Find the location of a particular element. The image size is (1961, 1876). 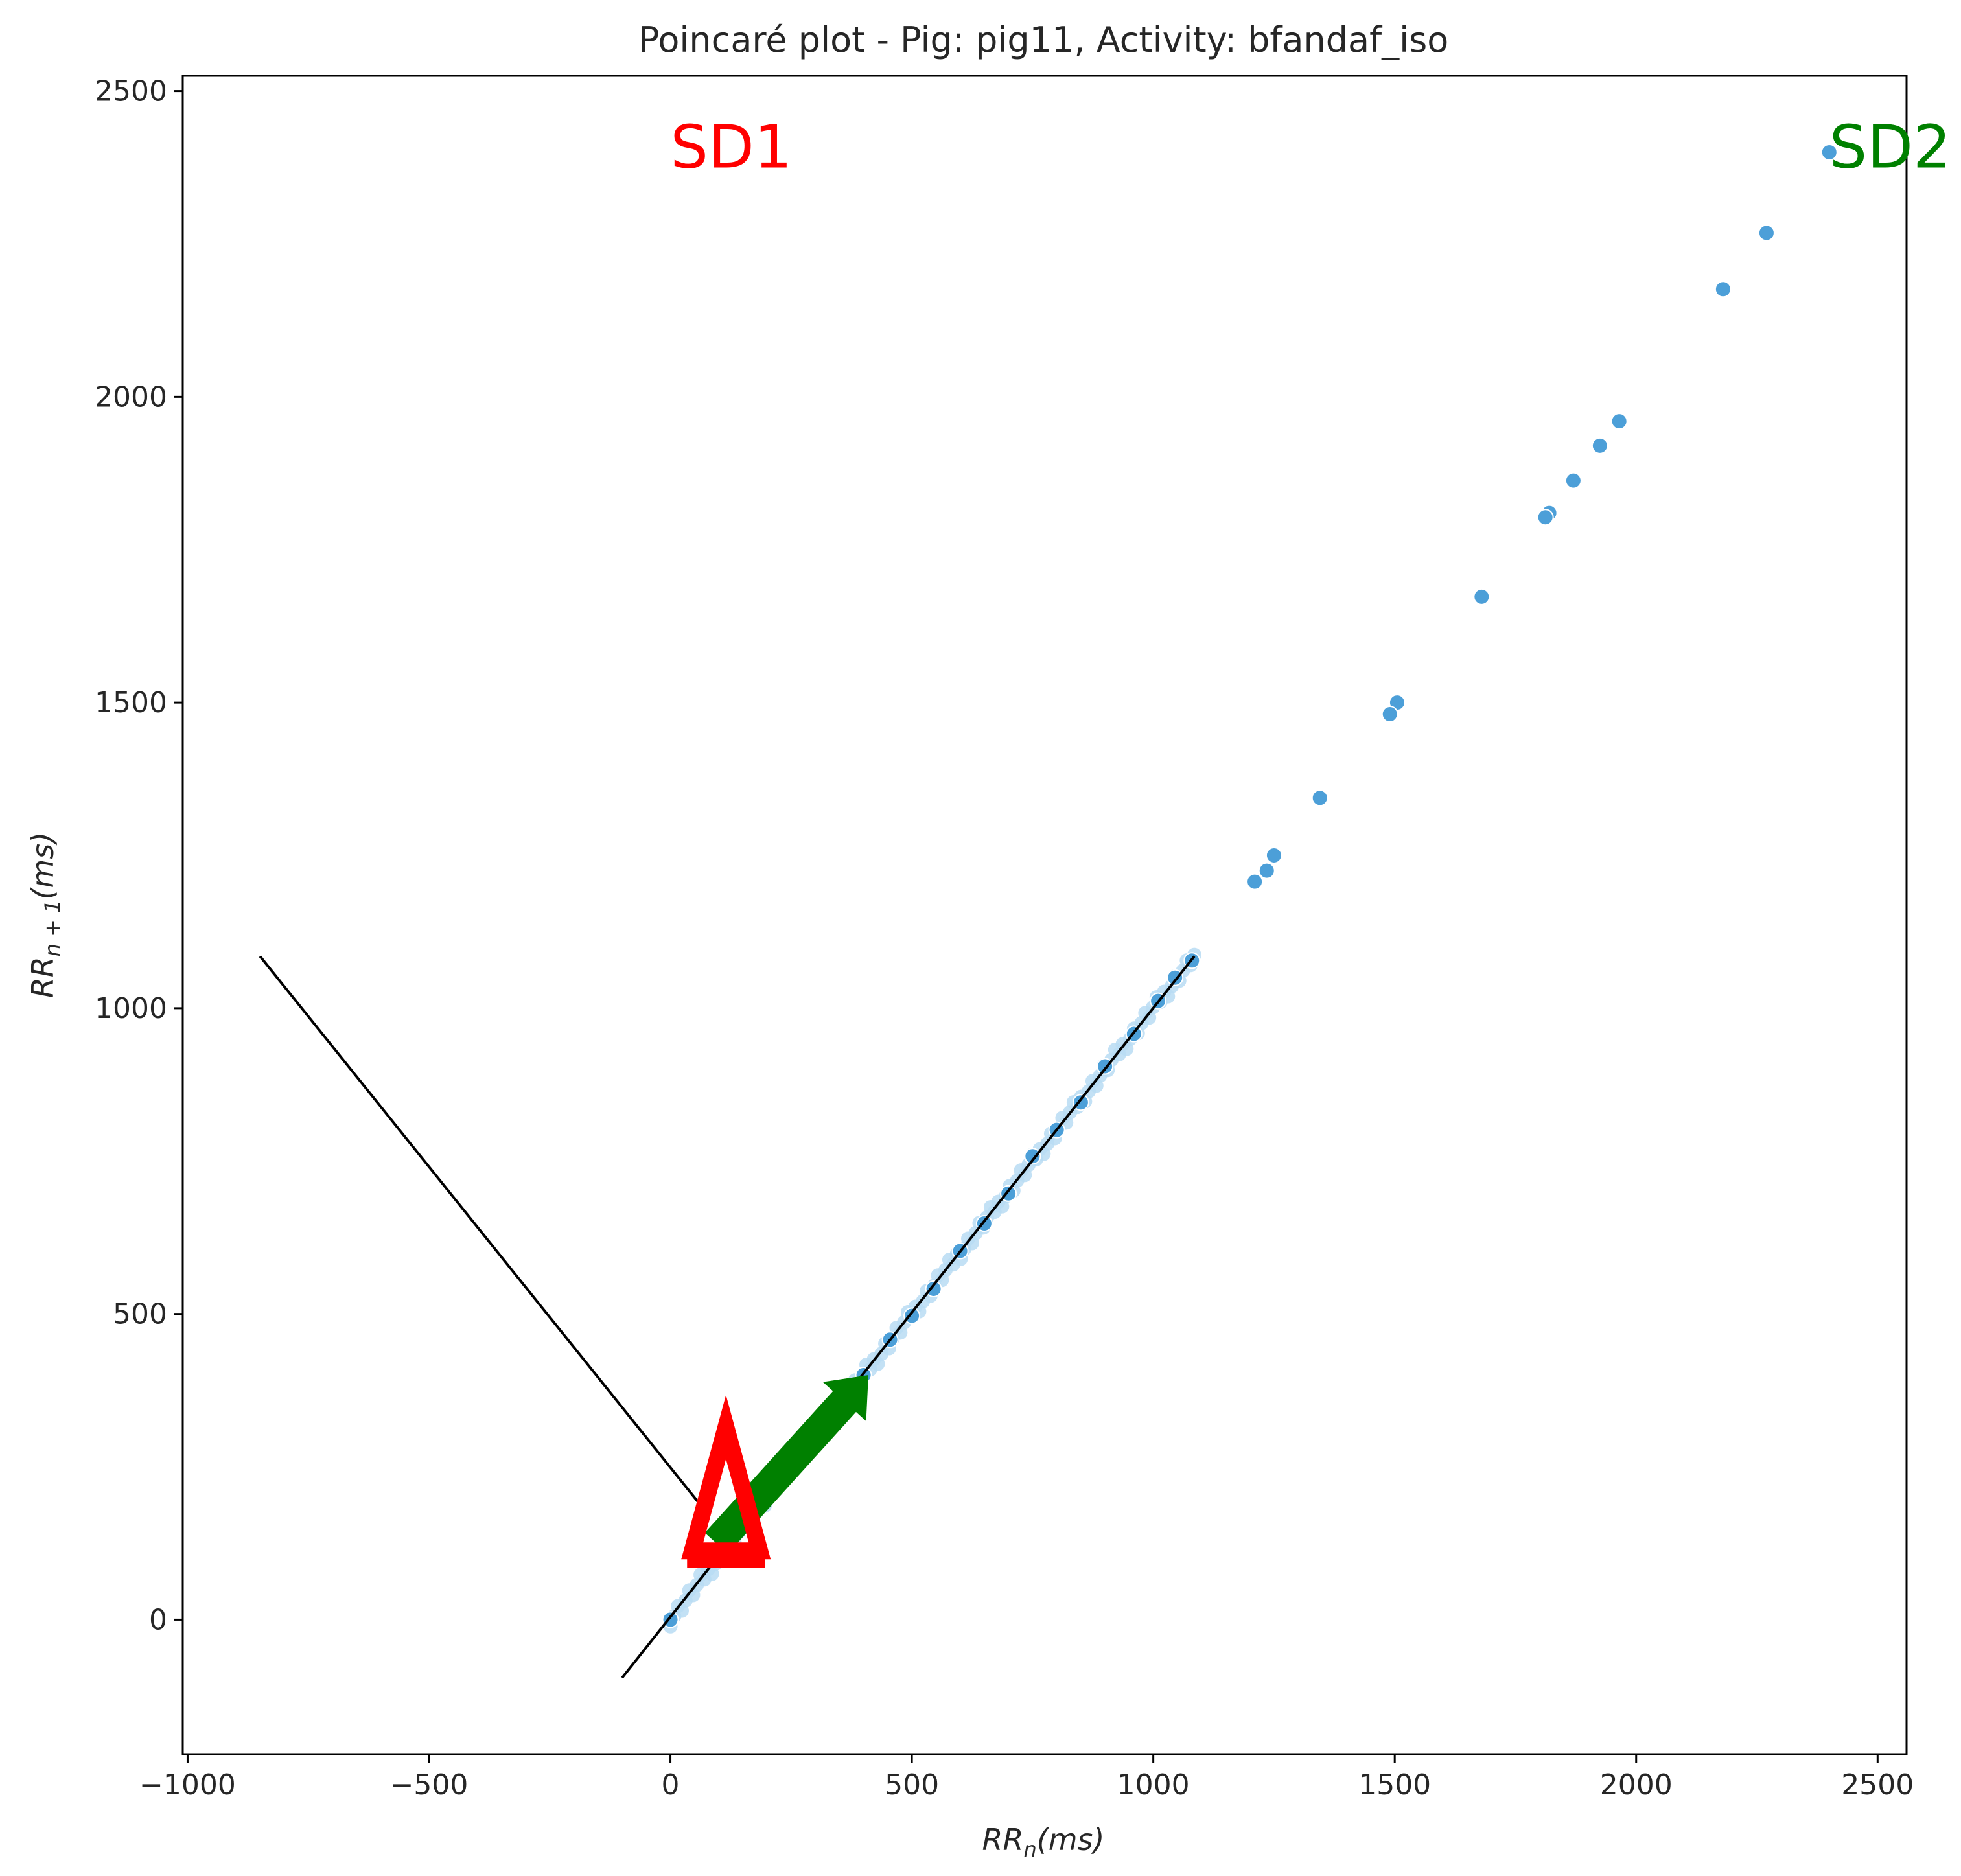

x-tick-label: 0 is located at coordinates (671, 1784).